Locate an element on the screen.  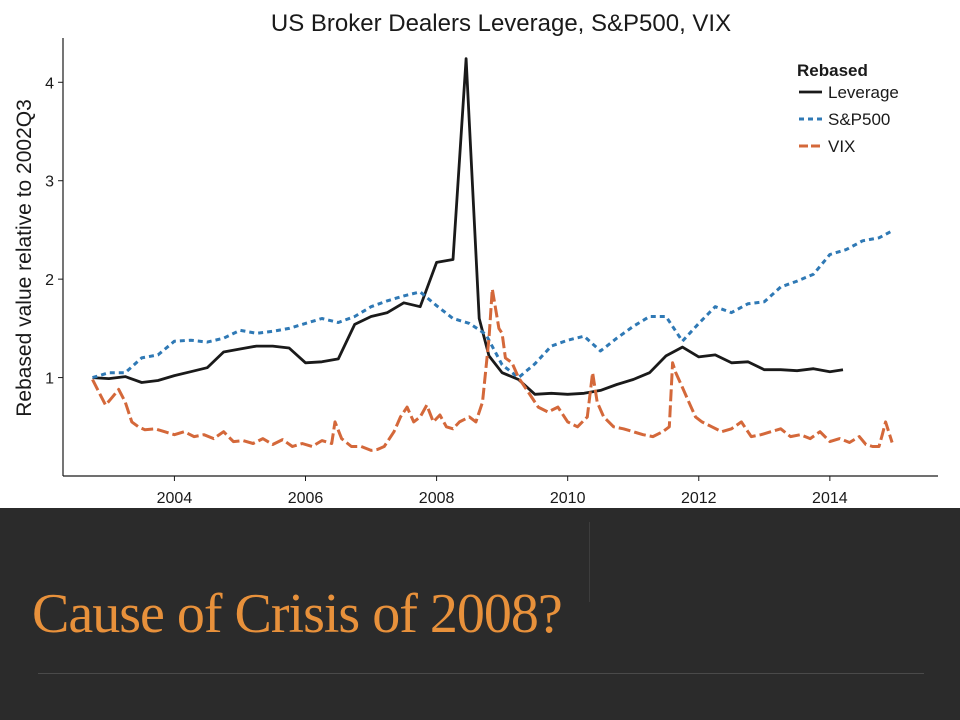
x-tick-label: 2008 is located at coordinates (437, 498).